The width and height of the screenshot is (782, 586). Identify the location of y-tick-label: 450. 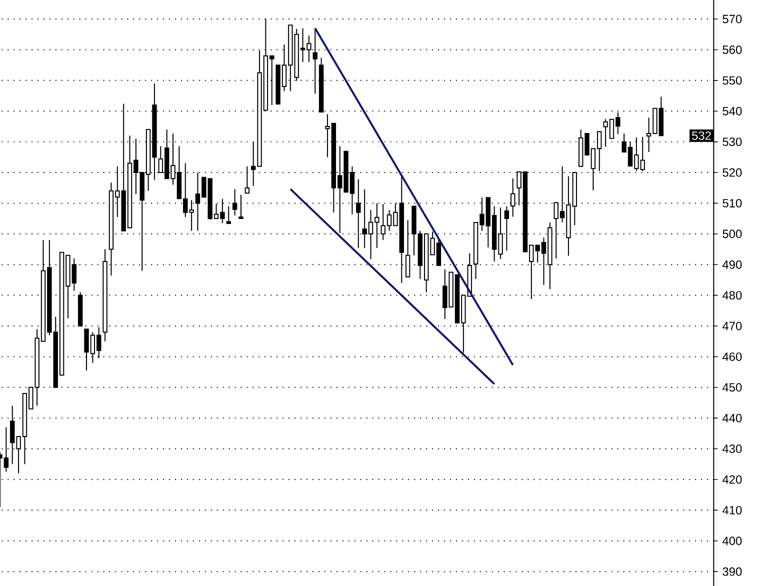
(732, 387).